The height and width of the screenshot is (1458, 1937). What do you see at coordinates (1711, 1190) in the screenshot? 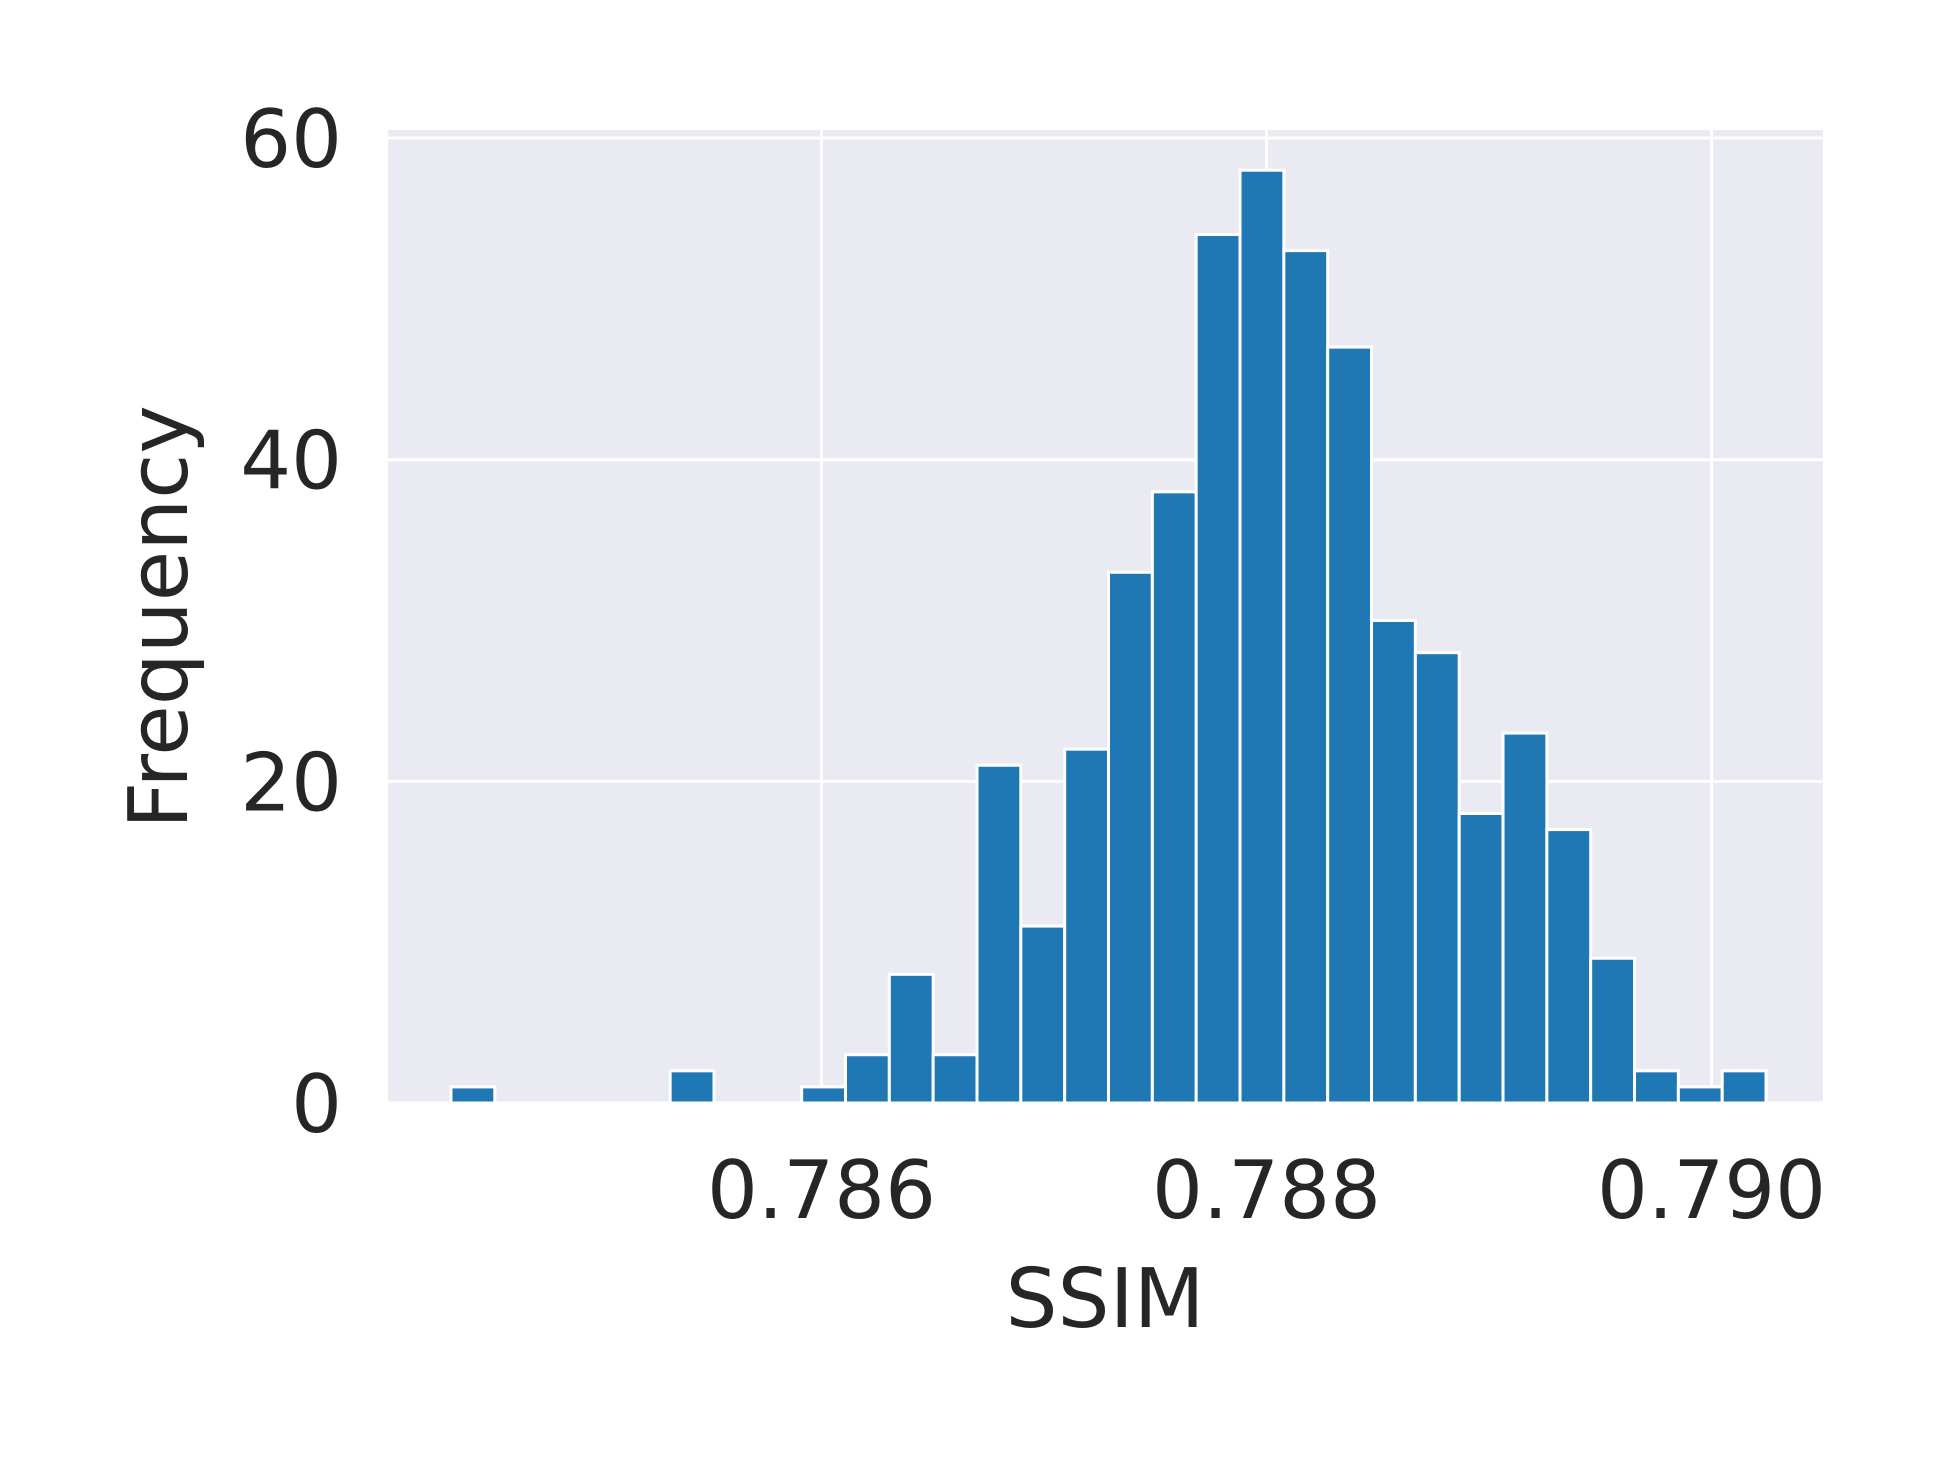
I see `x-tick-label: 0.790` at bounding box center [1711, 1190].